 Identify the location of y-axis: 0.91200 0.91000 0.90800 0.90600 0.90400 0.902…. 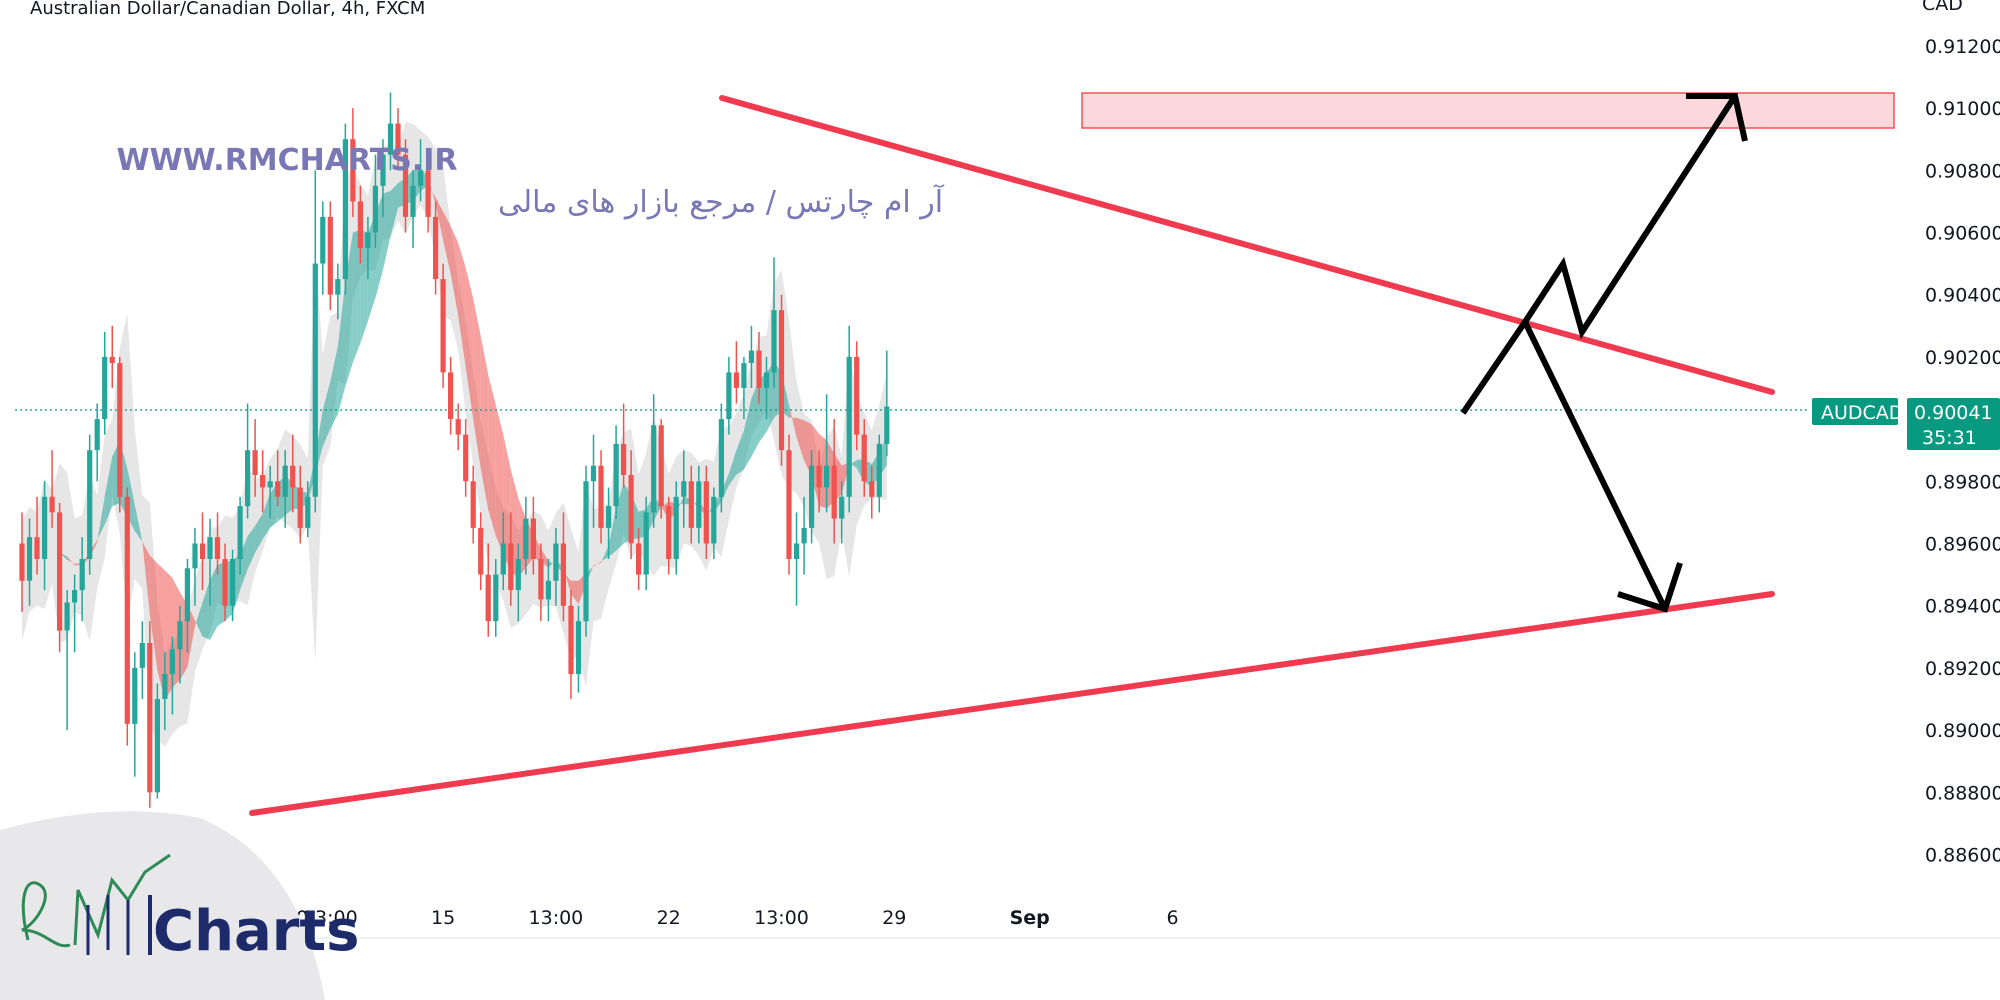
(1962, 451).